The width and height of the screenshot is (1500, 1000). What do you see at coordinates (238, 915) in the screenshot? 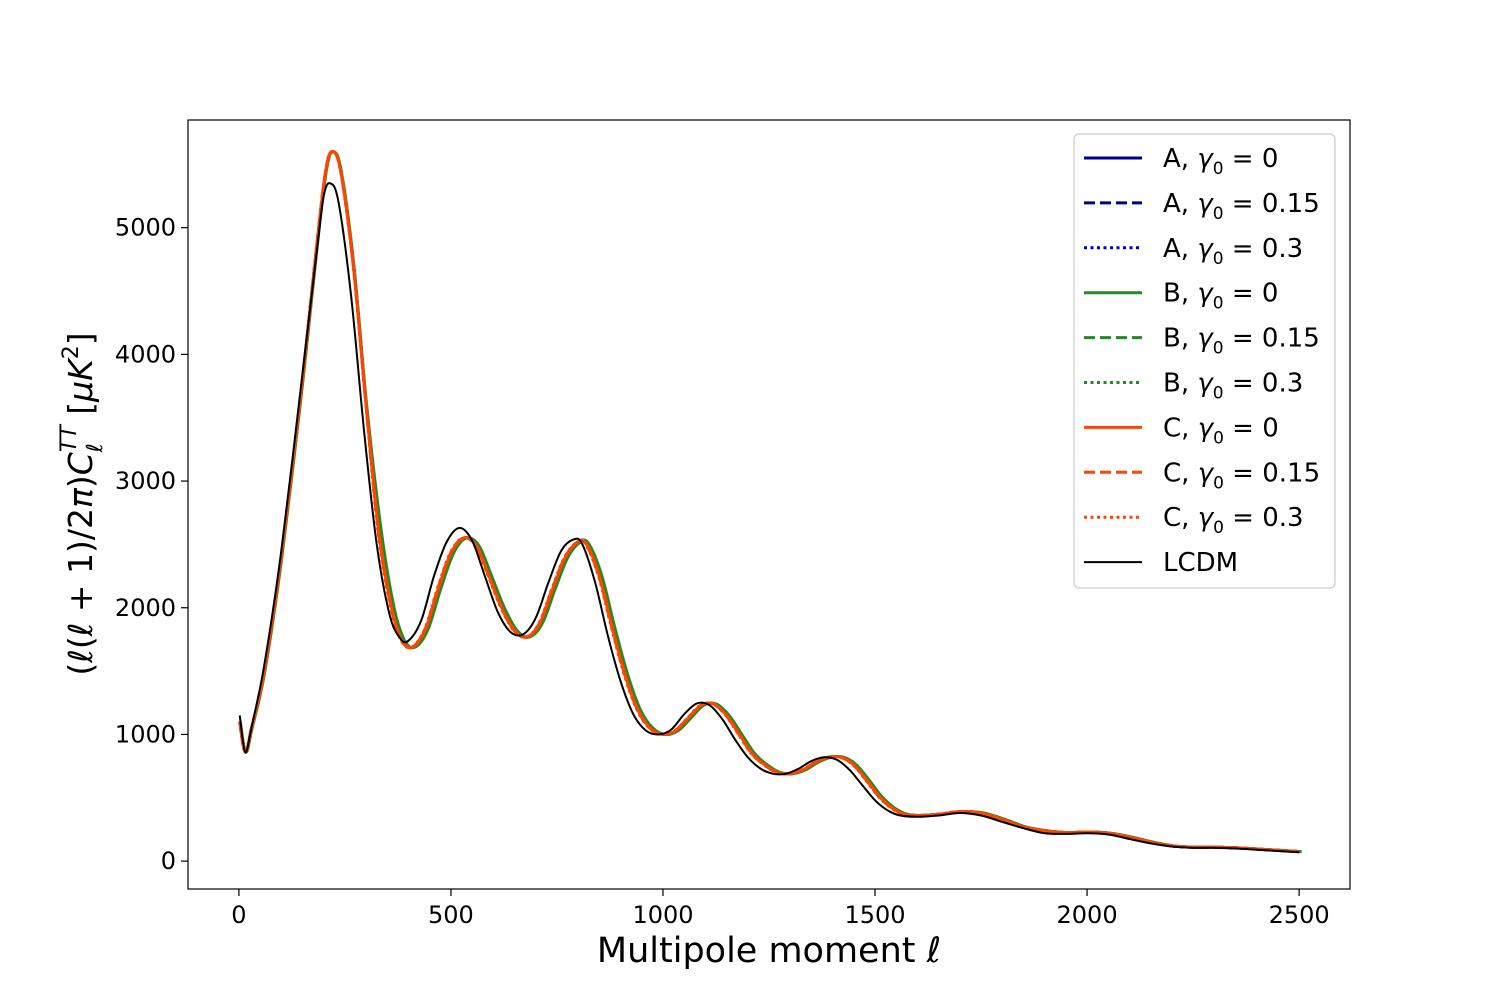
I see `x-tick-label: 0` at bounding box center [238, 915].